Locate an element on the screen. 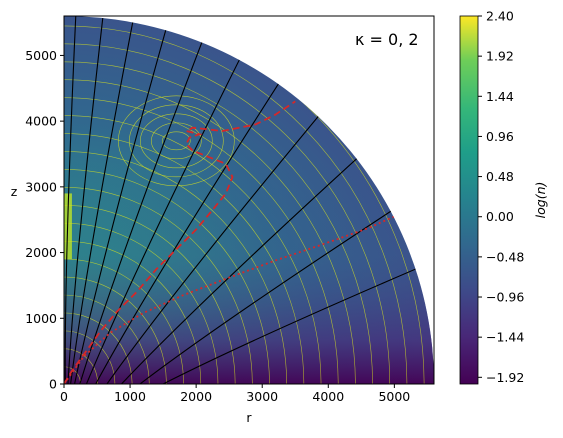 The height and width of the screenshot is (438, 563). colorbar-tick-label: 0.48 is located at coordinates (500, 176).